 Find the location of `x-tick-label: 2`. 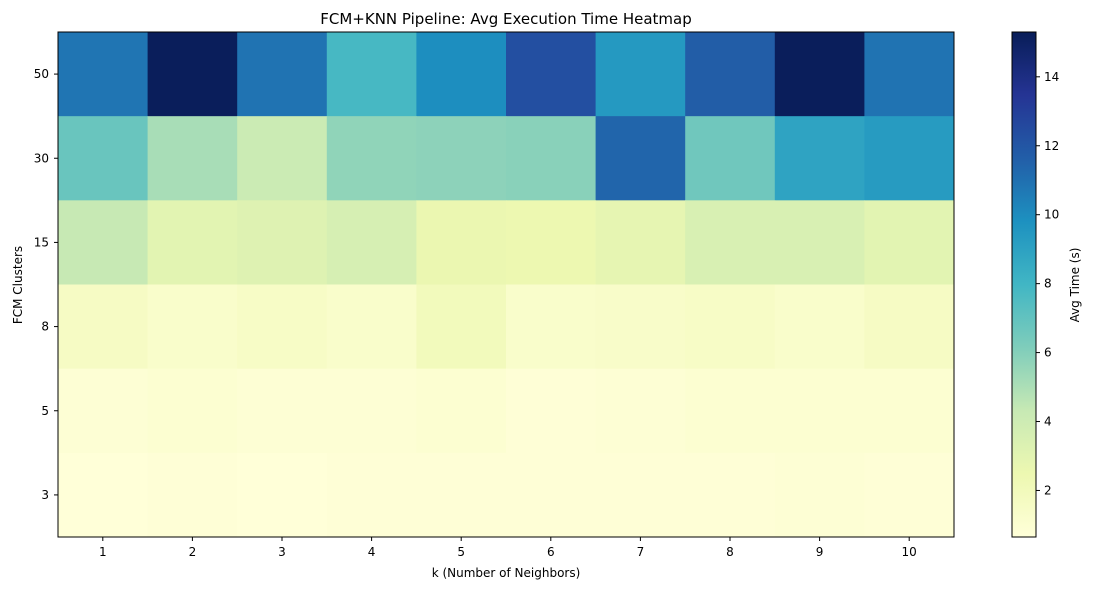

x-tick-label: 2 is located at coordinates (193, 552).